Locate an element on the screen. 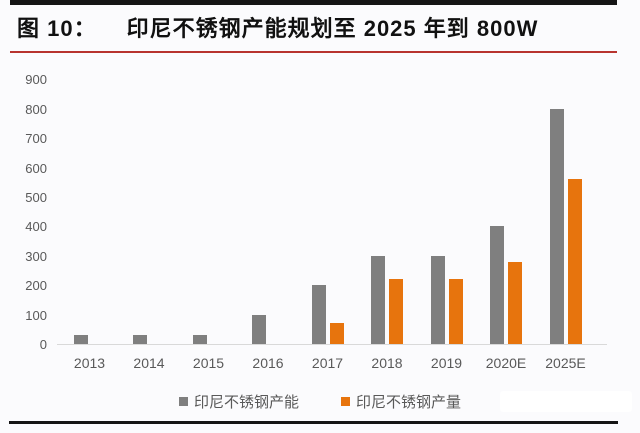  bar-capacity-2017 is located at coordinates (318, 314).